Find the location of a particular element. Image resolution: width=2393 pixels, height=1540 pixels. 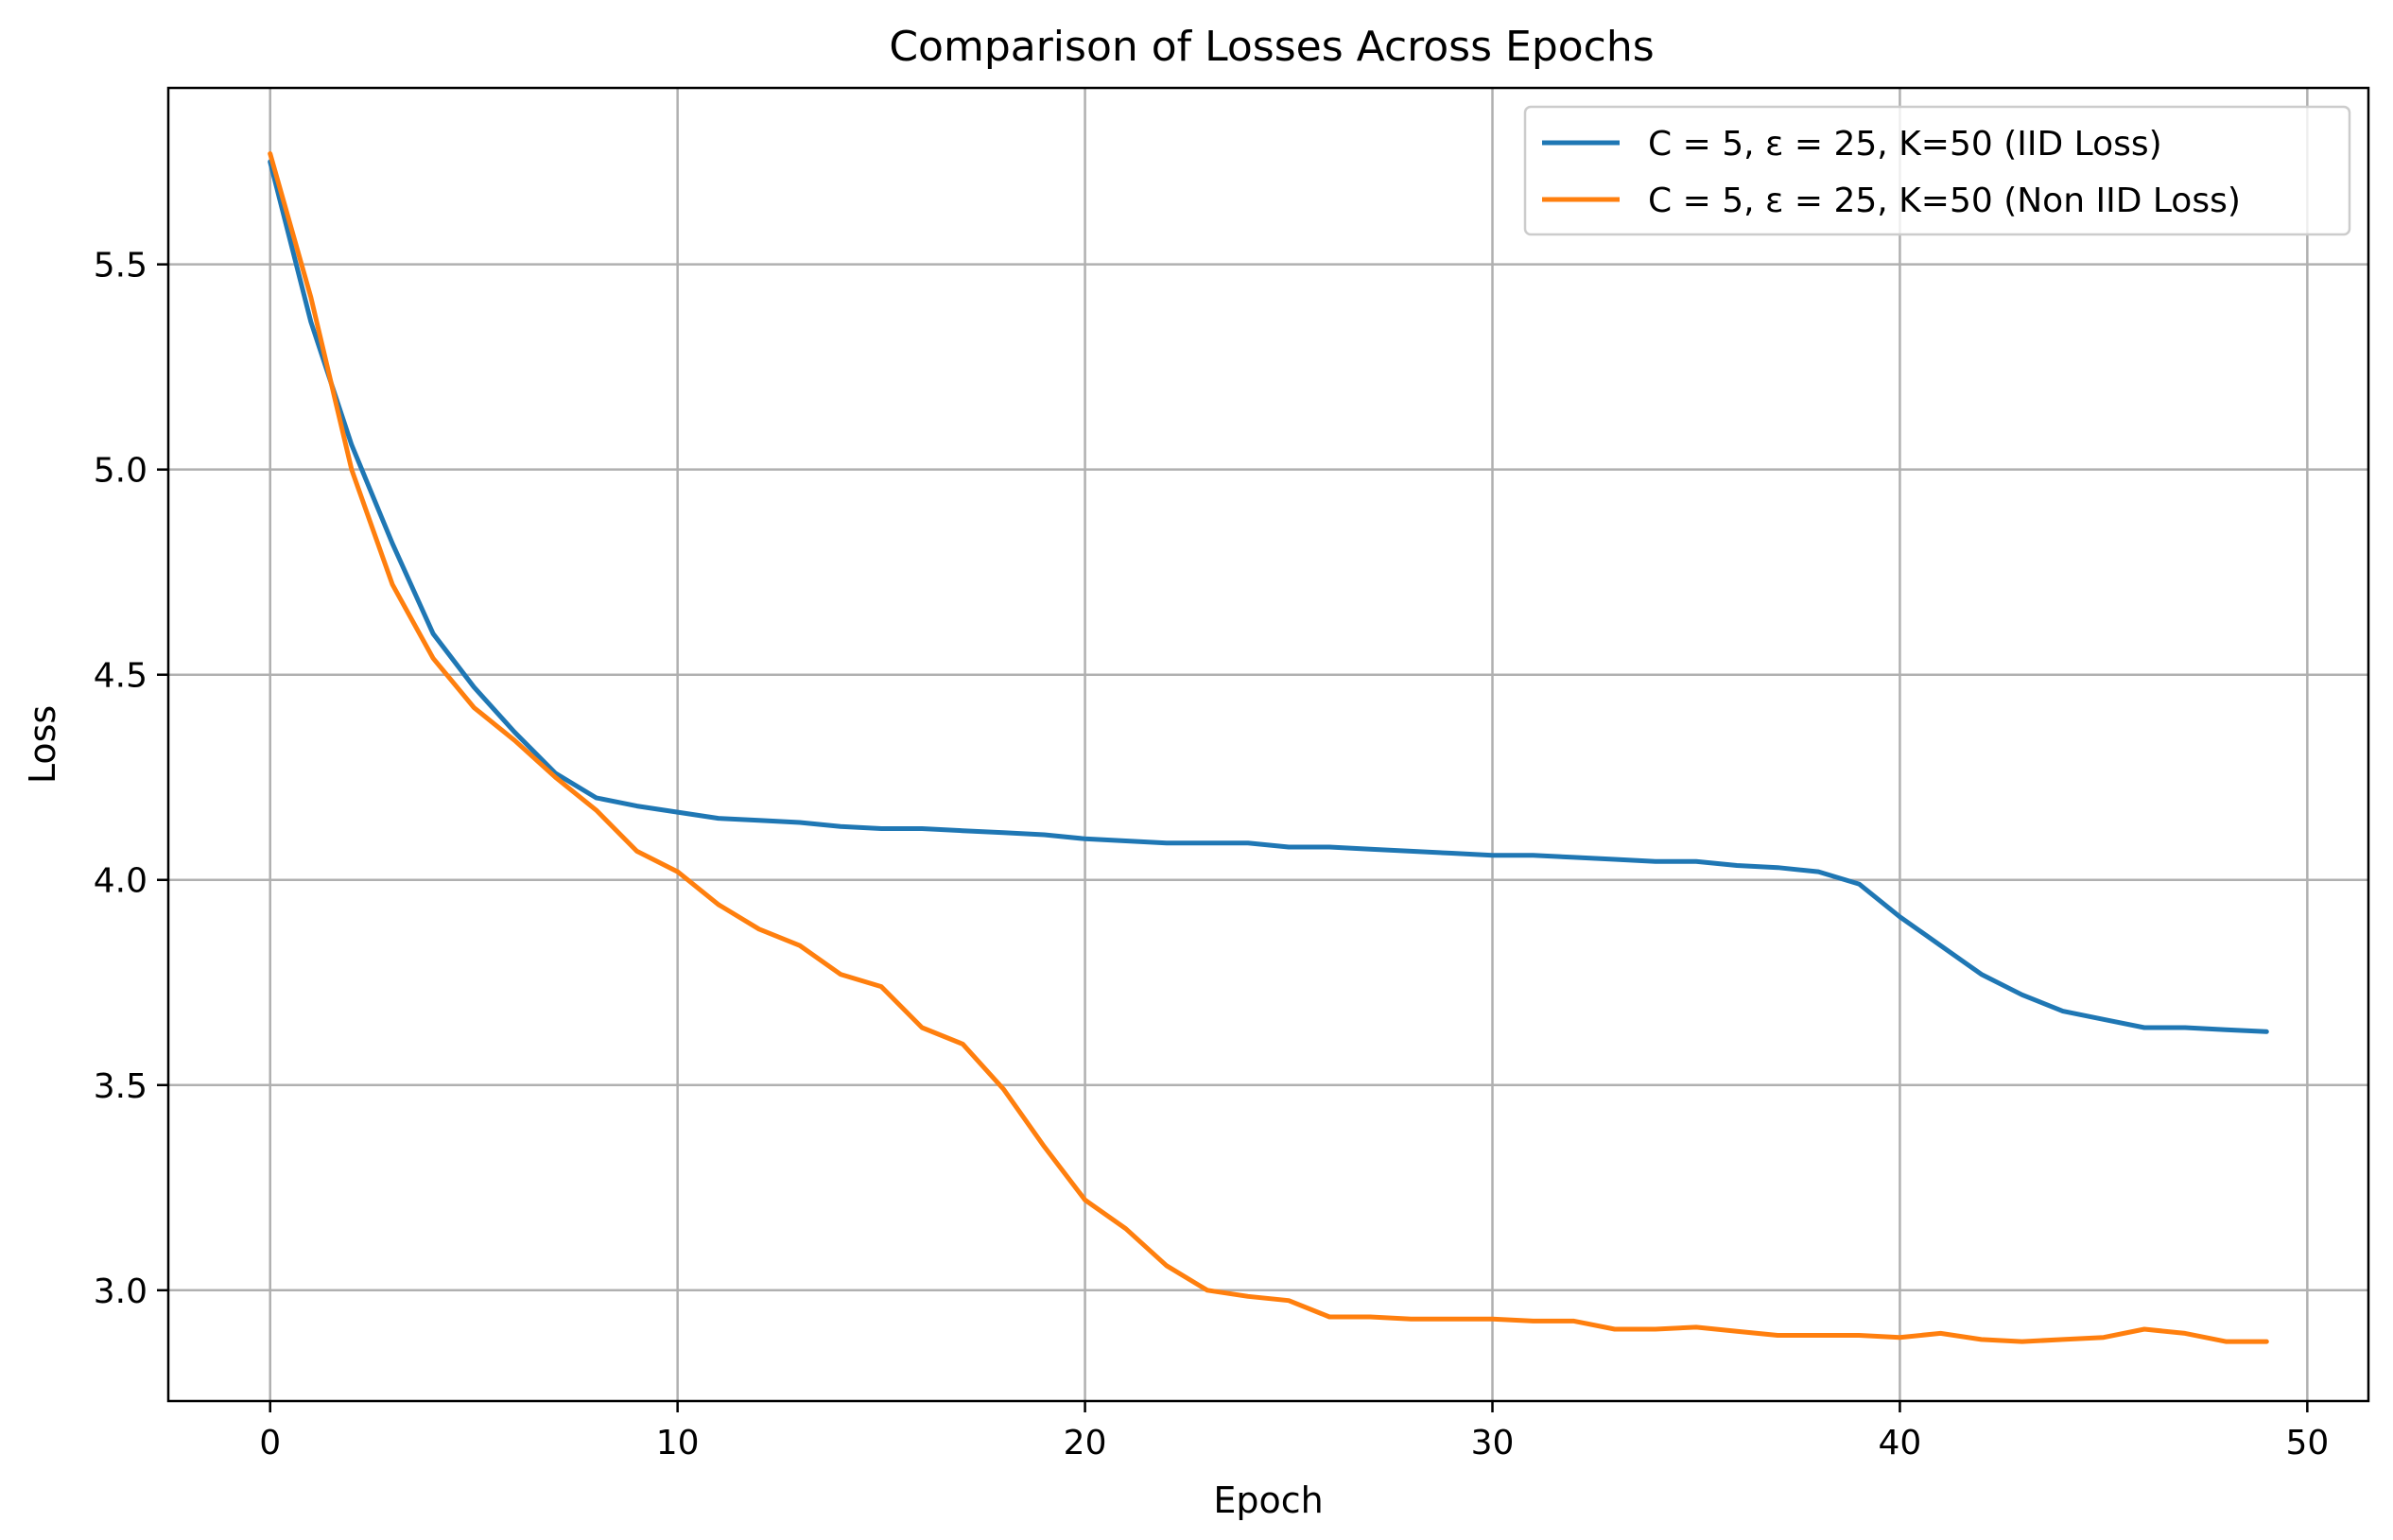

x-axis-label: Epoch is located at coordinates (1268, 1500).